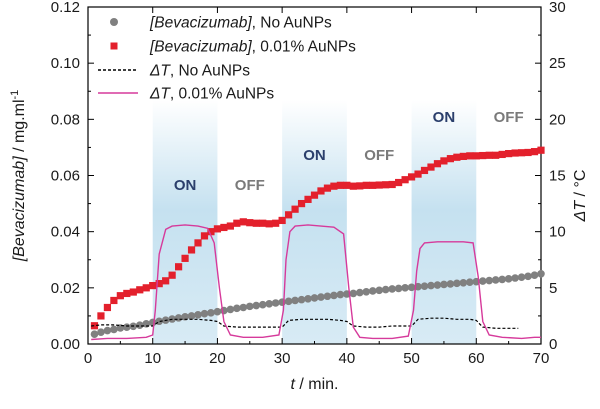  What do you see at coordinates (557, 8) in the screenshot?
I see `y-right-tick-label: 30` at bounding box center [557, 8].